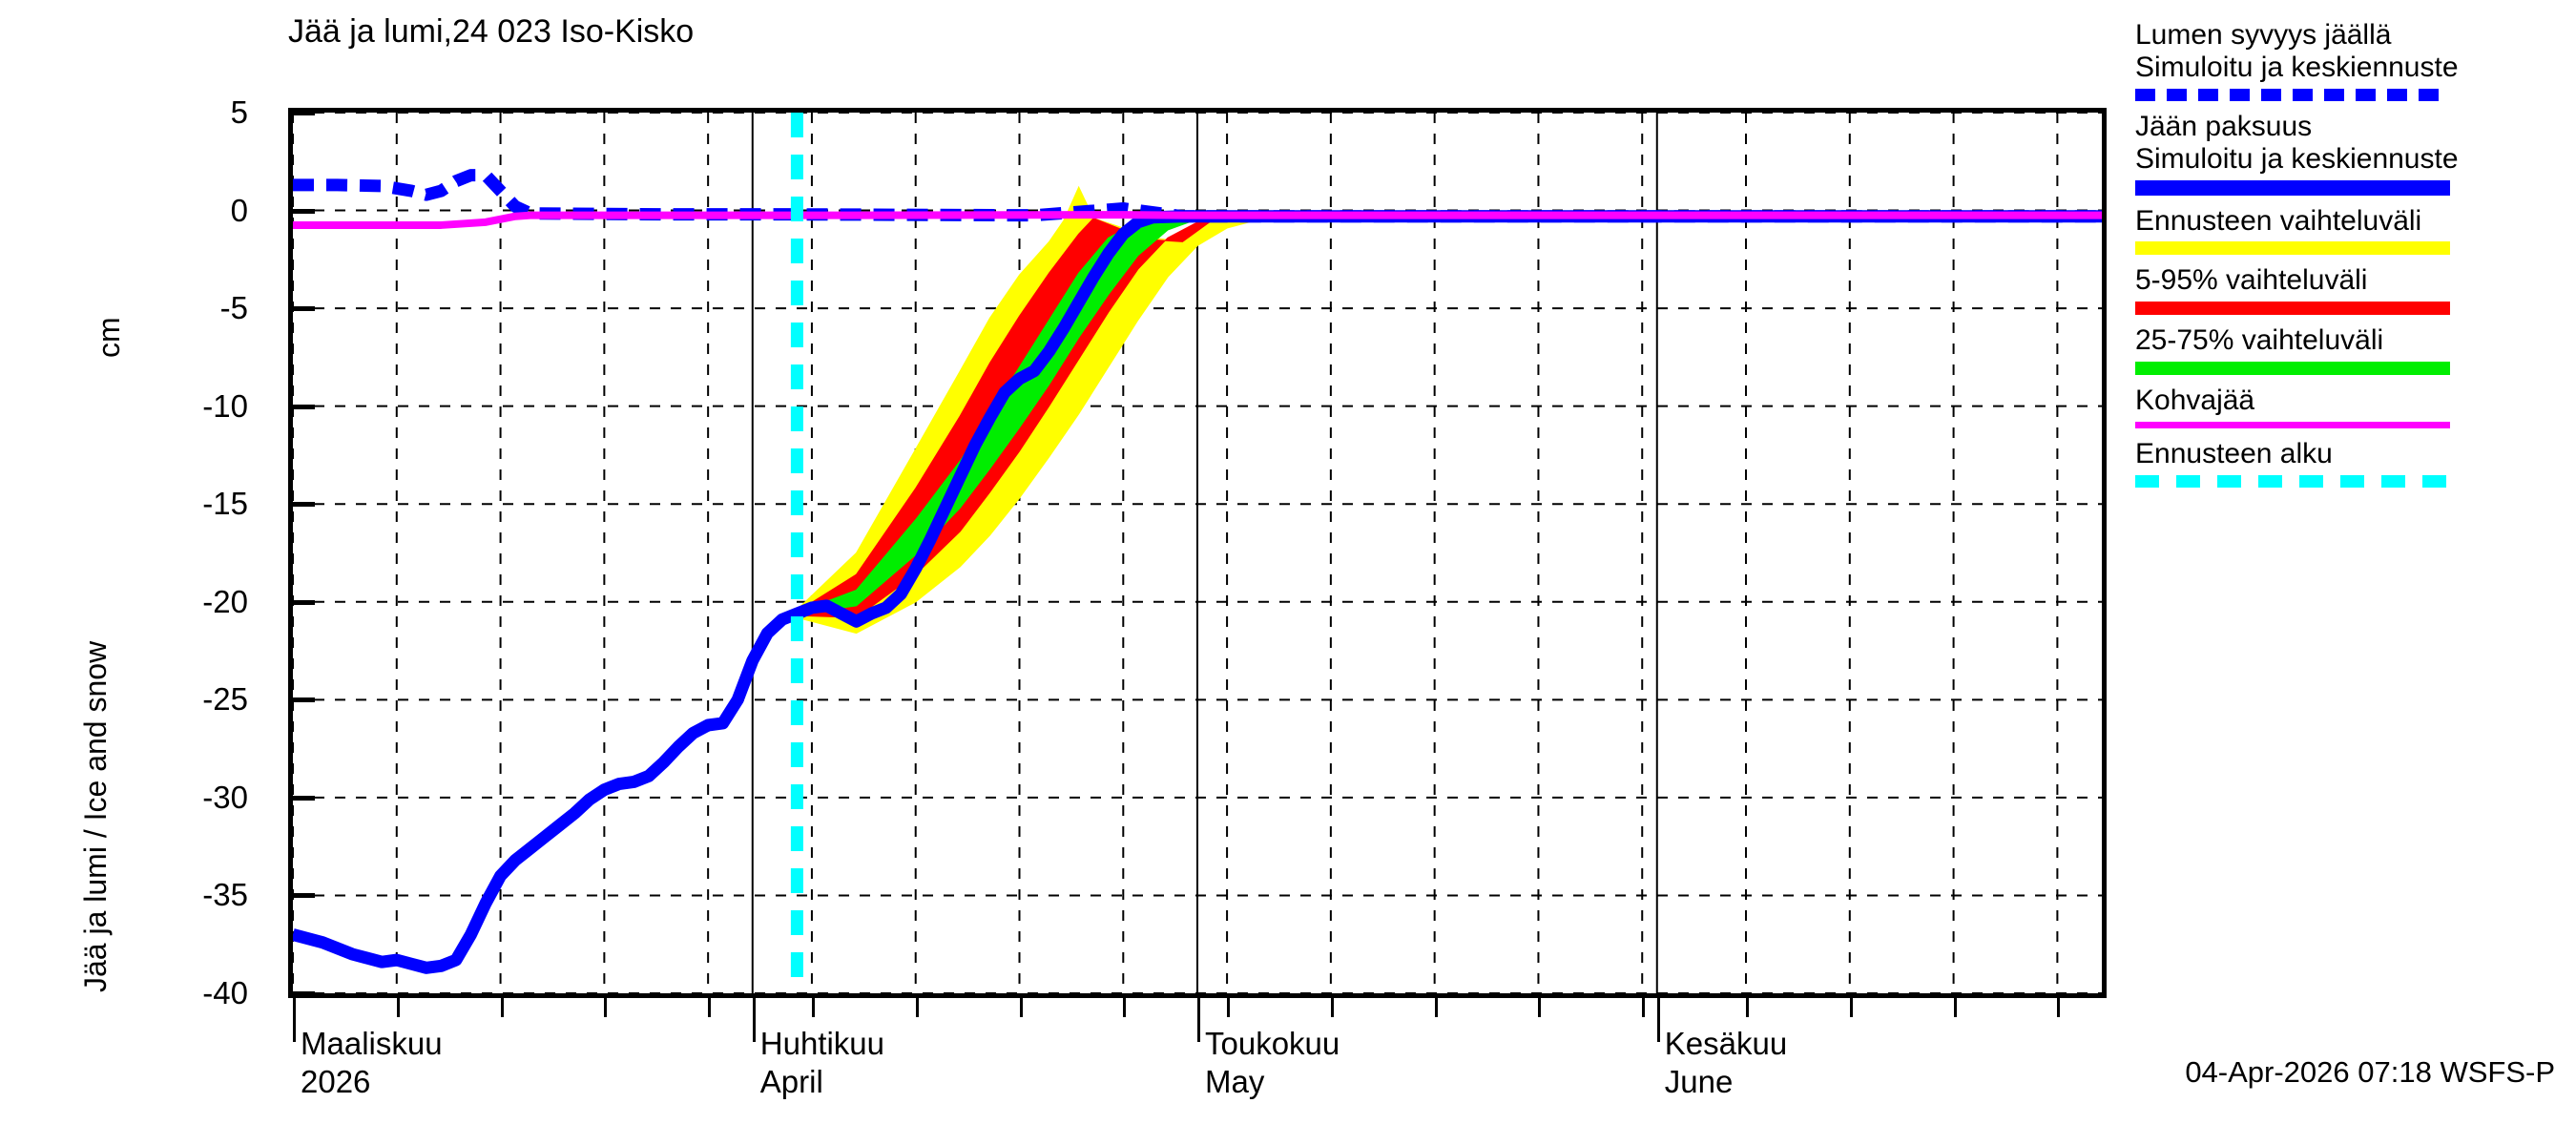 The height and width of the screenshot is (1145, 2576). Describe the element at coordinates (2345, 407) in the screenshot. I see `legend-entry-slush-ice: Kohvajää` at that location.